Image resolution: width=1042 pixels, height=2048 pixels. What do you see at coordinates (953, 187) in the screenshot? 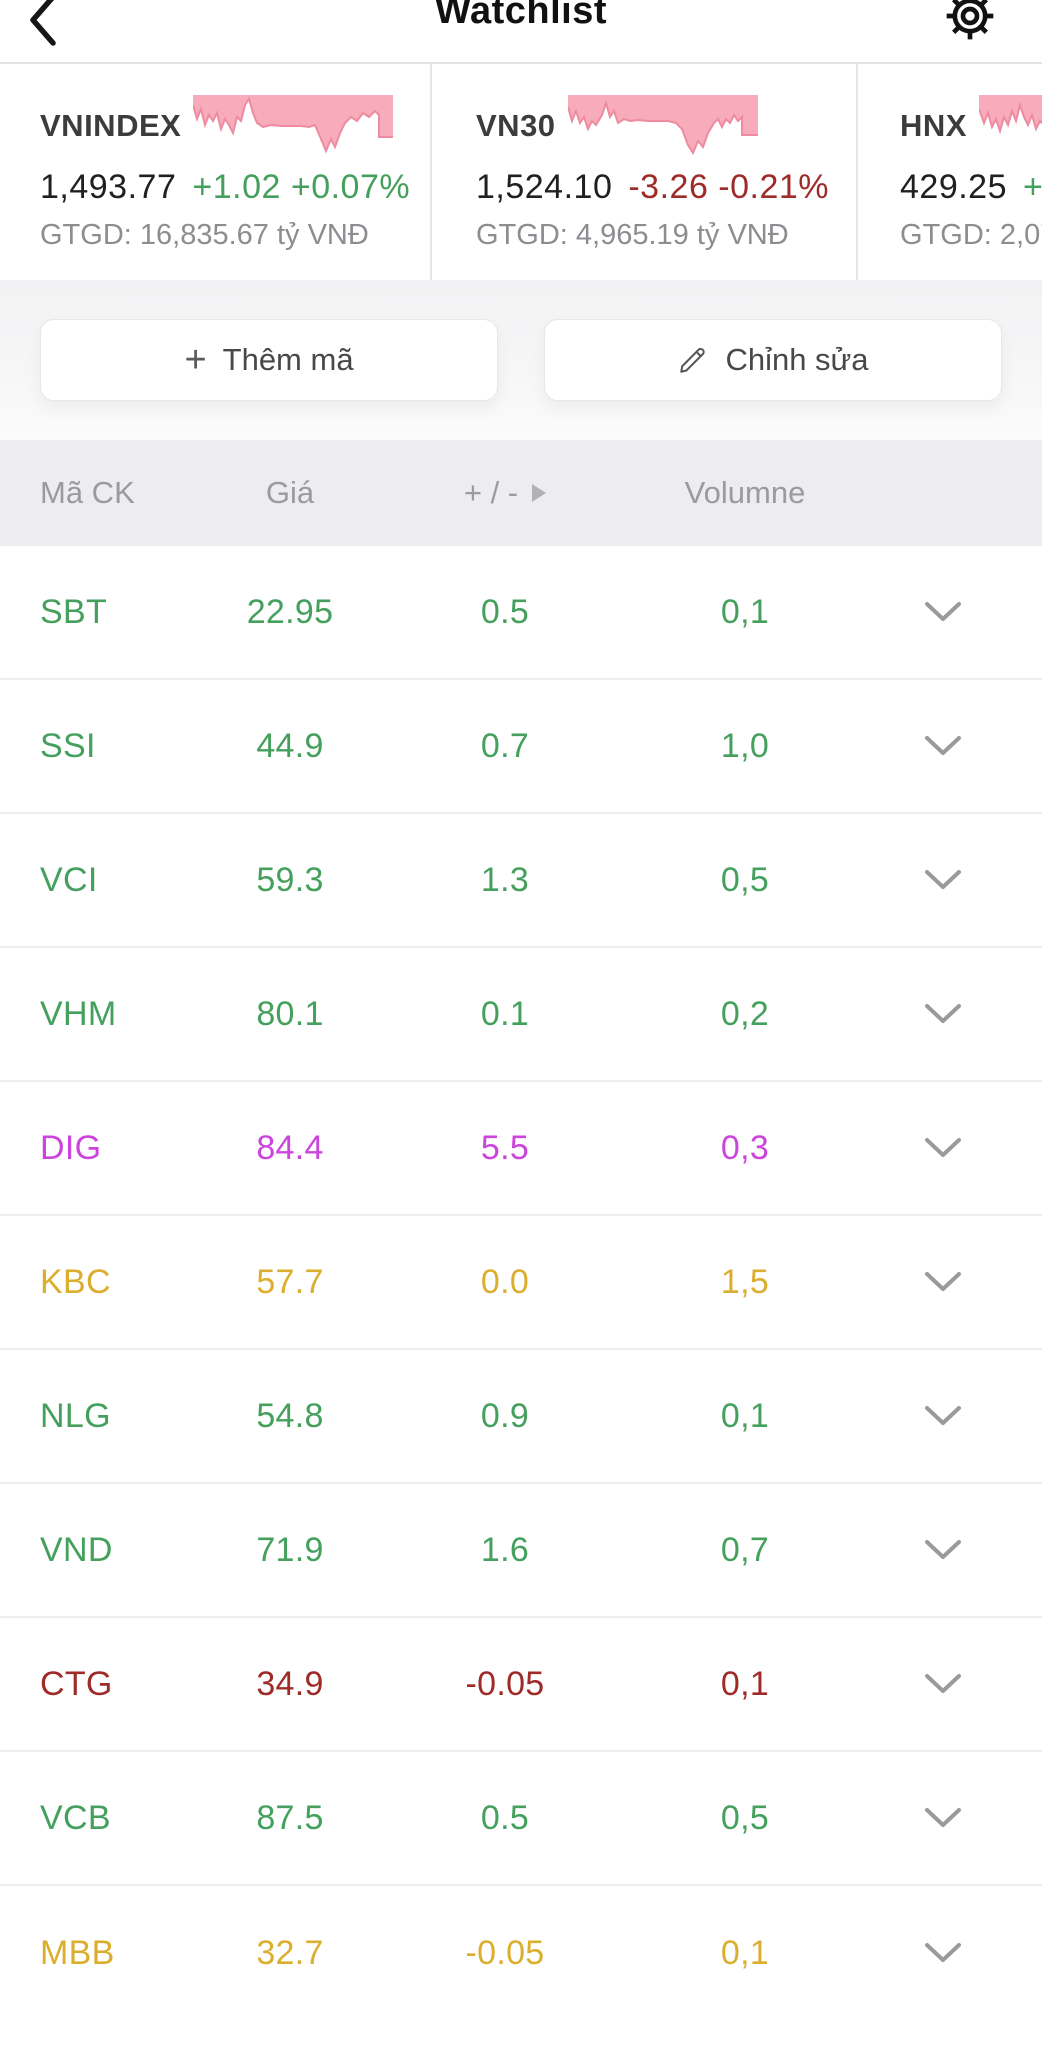
I see `index-value: 429.25` at bounding box center [953, 187].